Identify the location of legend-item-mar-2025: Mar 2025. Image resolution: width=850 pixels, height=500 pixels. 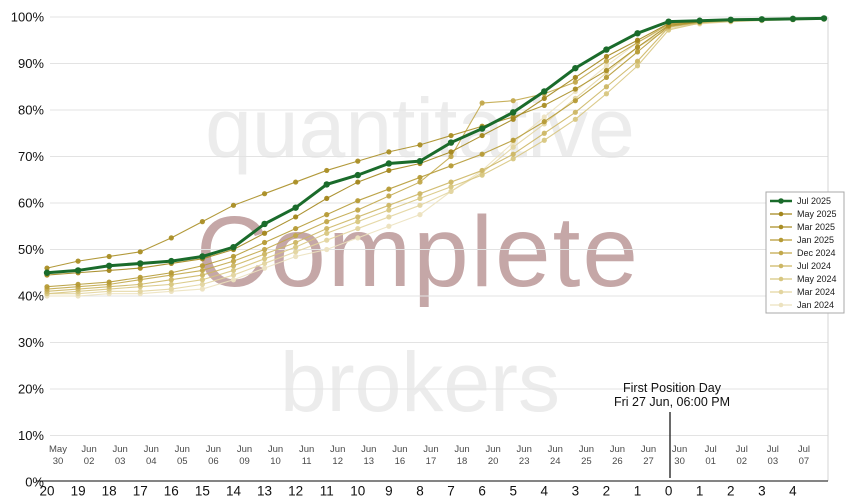
(802, 227).